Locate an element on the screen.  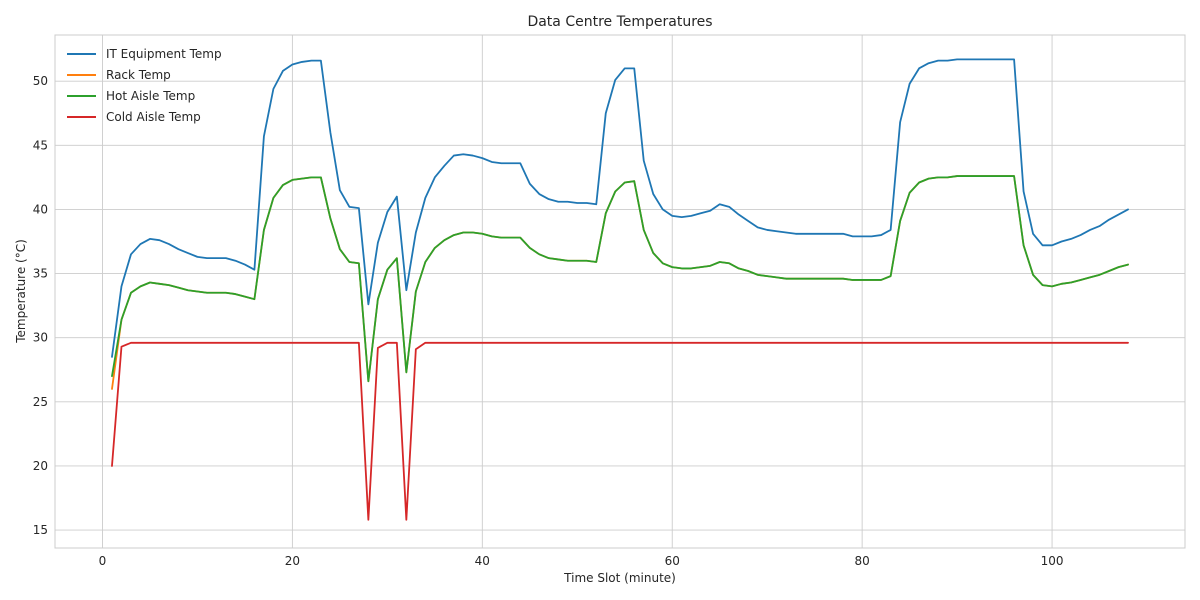
y-tick-label: 15 is located at coordinates (40, 530).